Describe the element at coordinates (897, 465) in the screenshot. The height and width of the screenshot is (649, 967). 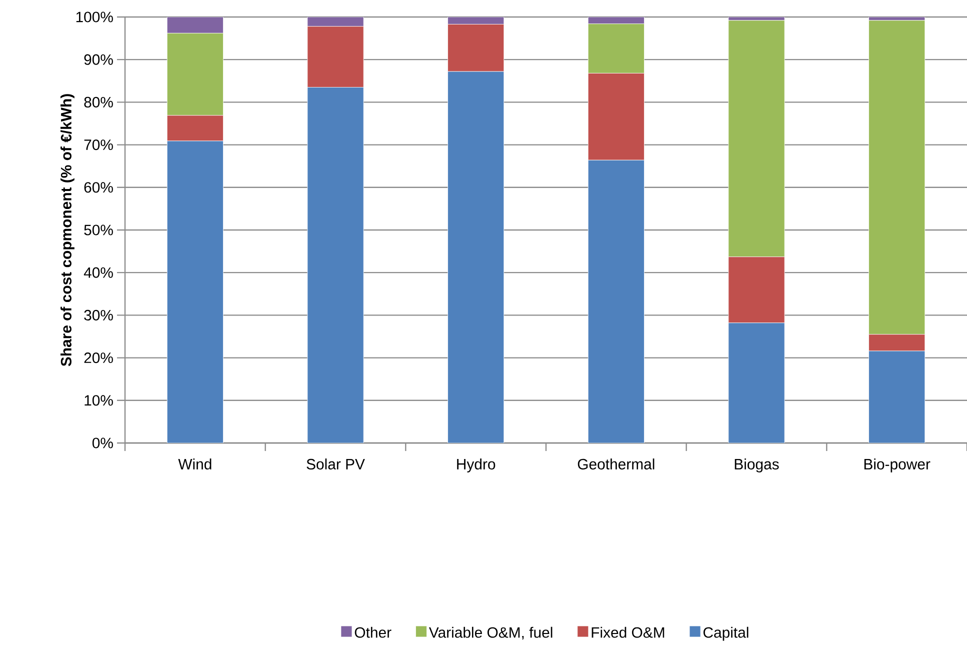
I see `x-tick-label: Bio-power` at that location.